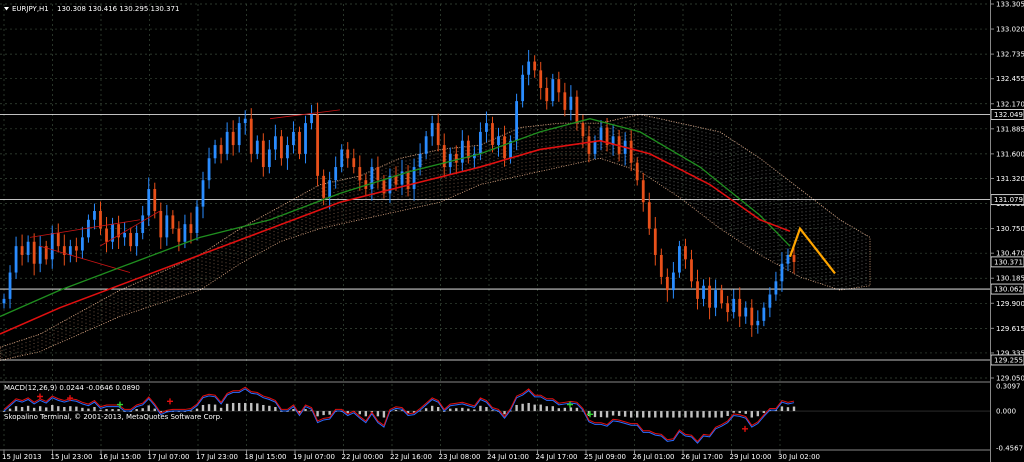  I want to click on x-tick-label: 22 Jul 00:00, so click(363, 457).